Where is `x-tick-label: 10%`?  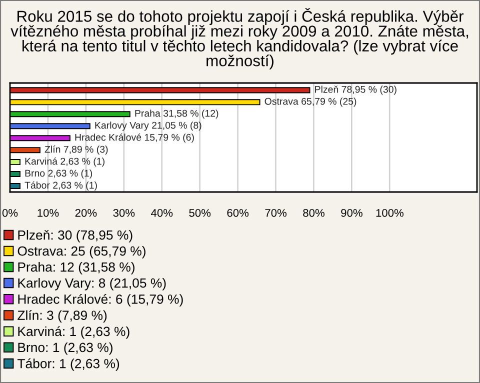 x-tick-label: 10% is located at coordinates (48, 212).